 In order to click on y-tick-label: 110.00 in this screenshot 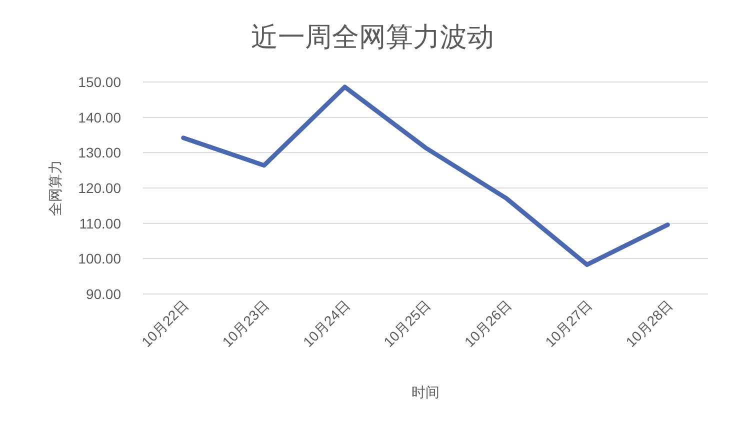, I will do `click(100, 223)`.